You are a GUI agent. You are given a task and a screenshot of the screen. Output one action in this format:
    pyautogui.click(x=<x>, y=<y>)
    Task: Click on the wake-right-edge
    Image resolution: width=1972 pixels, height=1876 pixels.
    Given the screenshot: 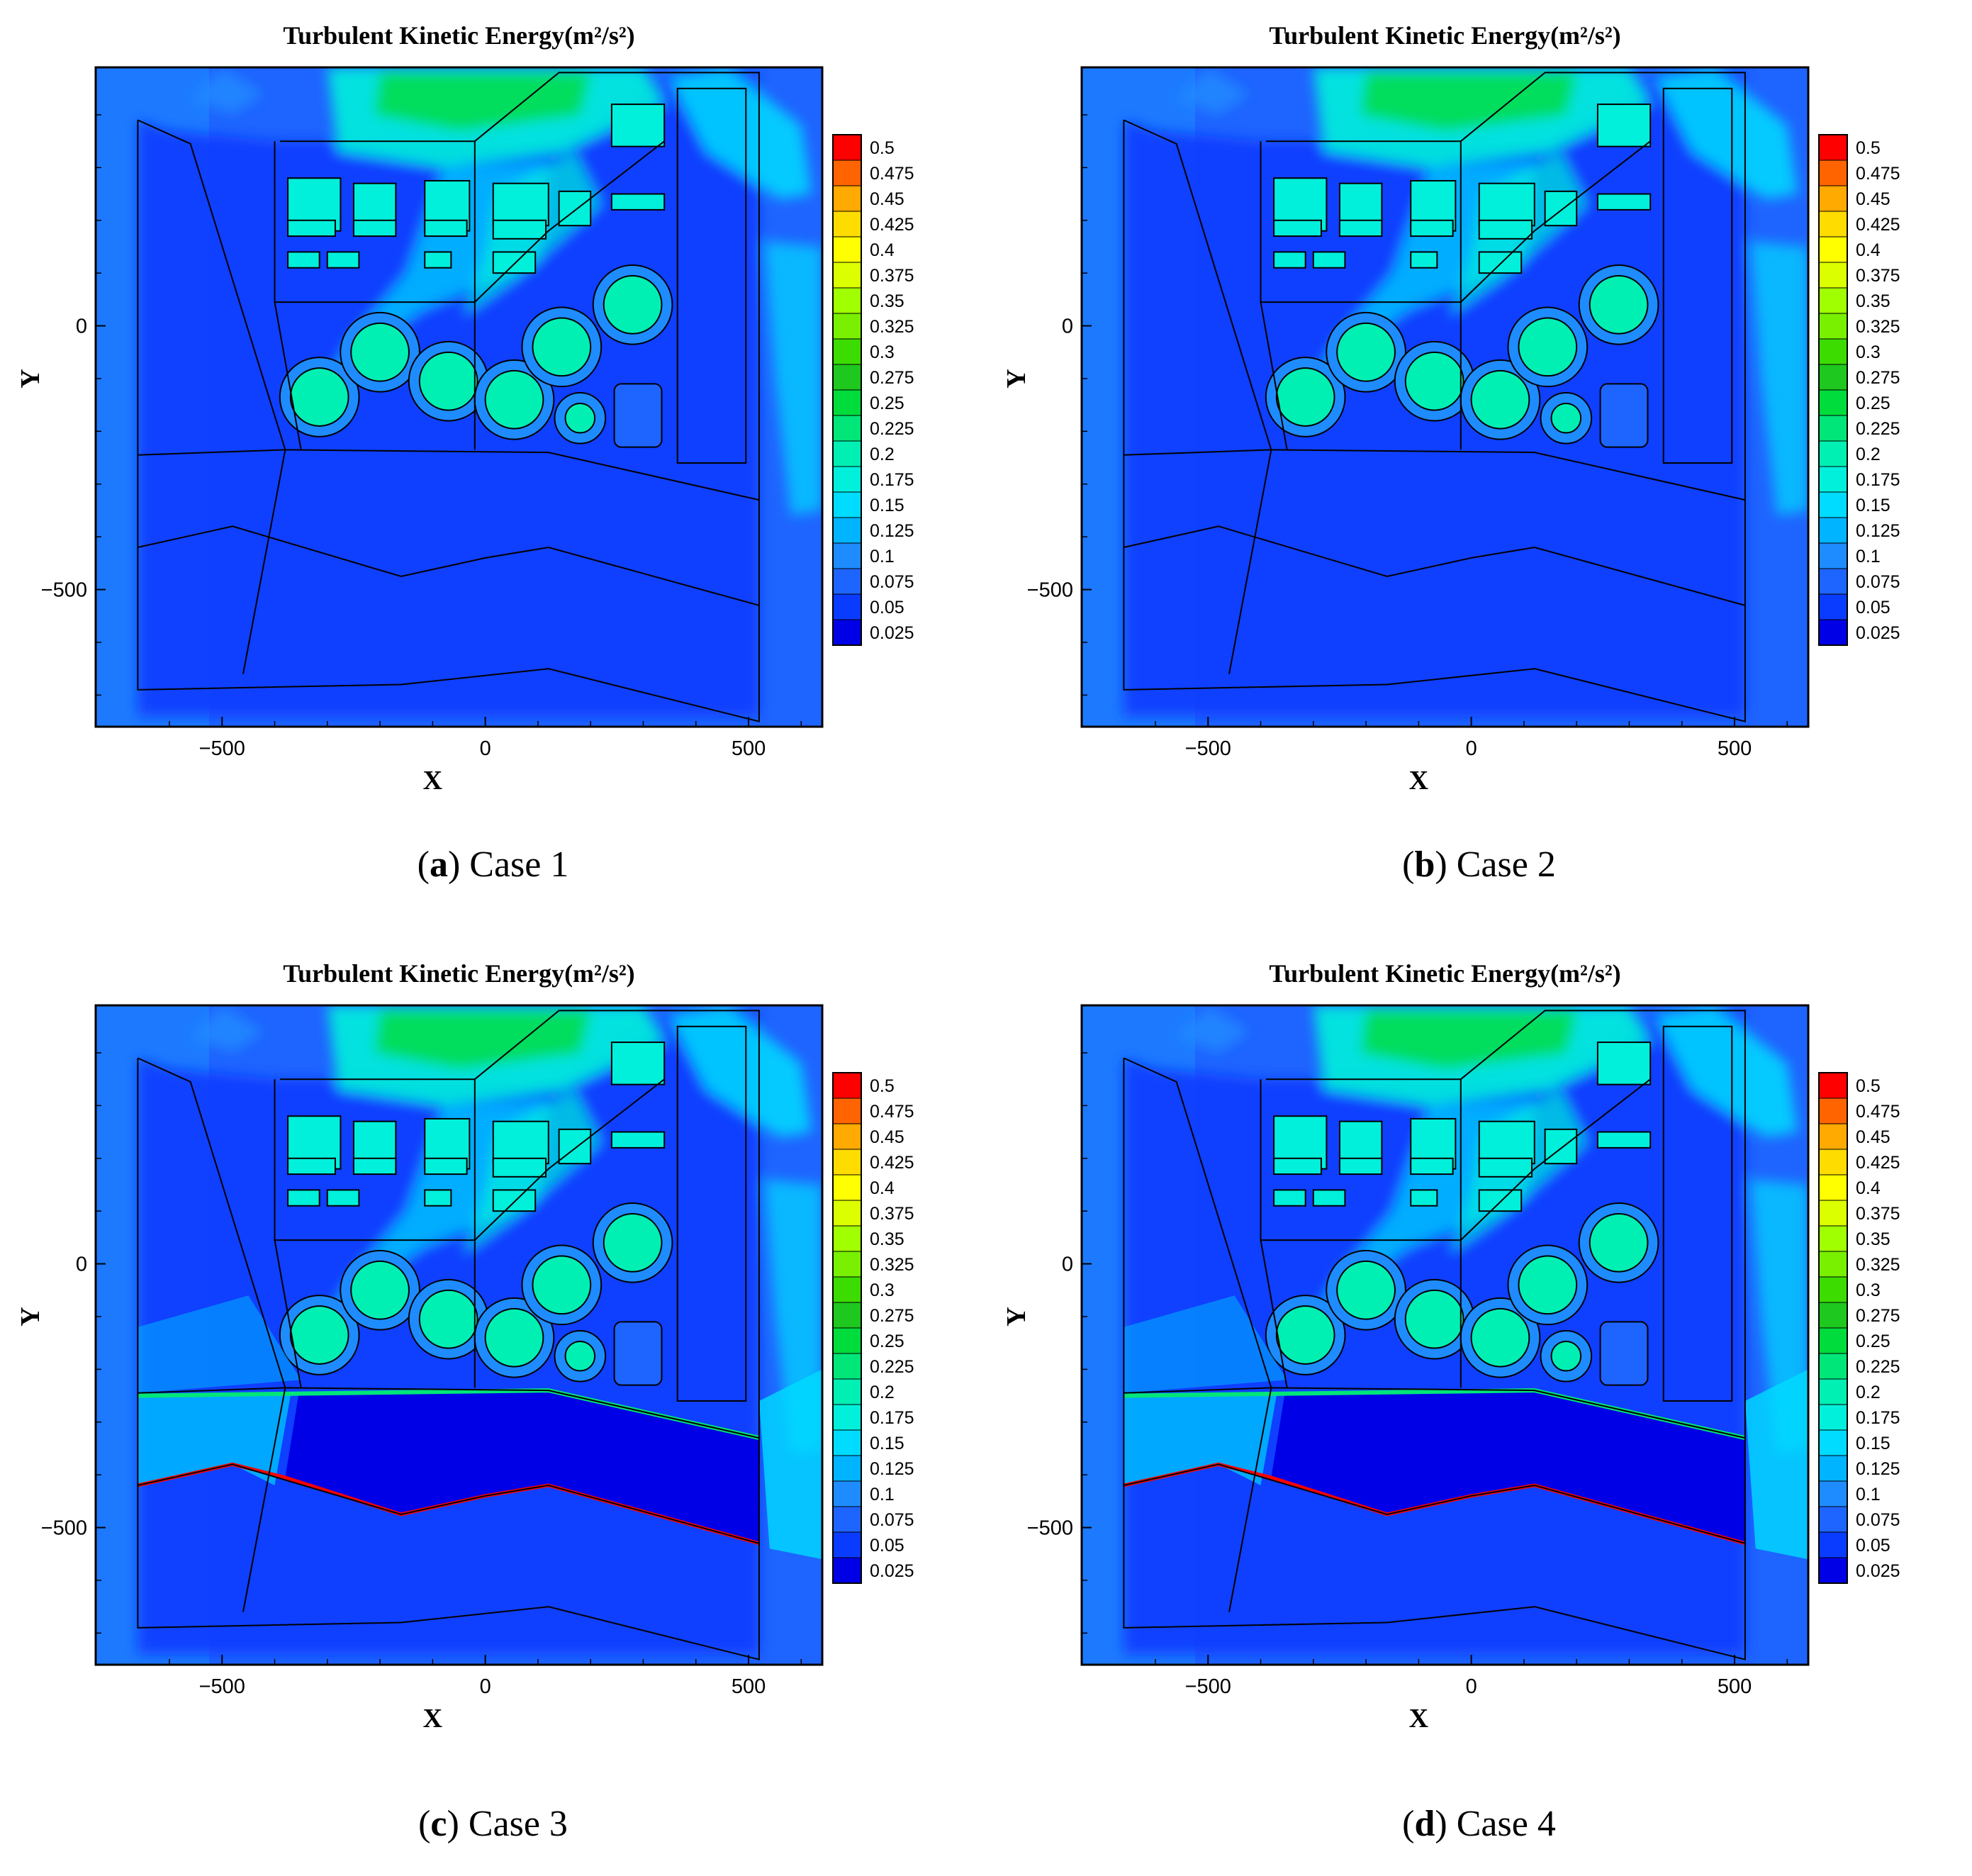 What is the action you would take?
    pyautogui.click(x=1779, y=378)
    